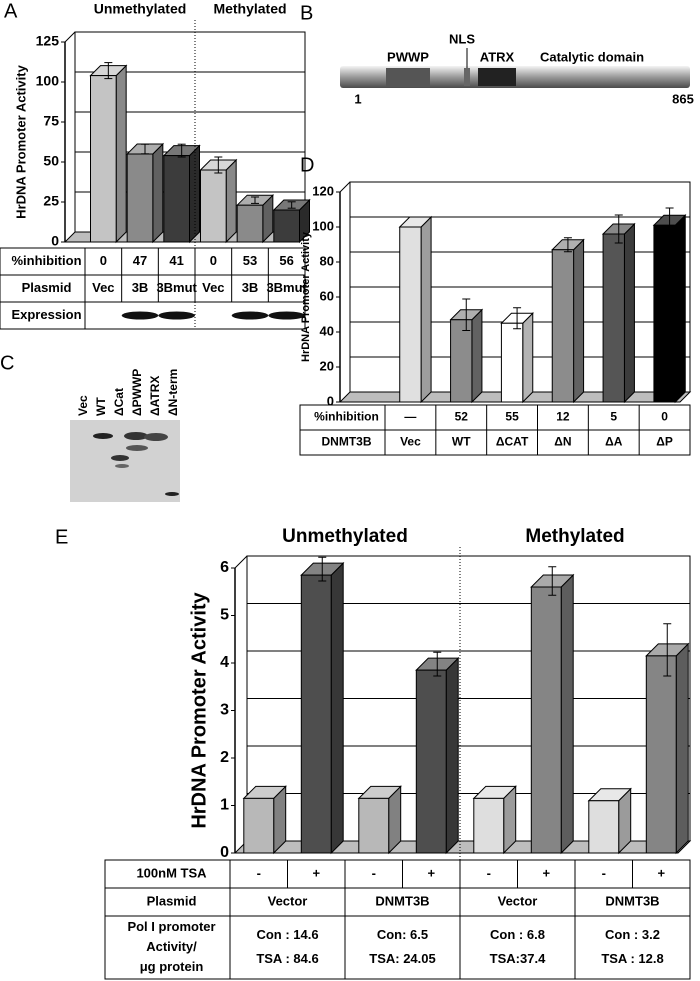 The height and width of the screenshot is (981, 700). What do you see at coordinates (614, 442) in the screenshot?
I see `table-cell: ΔA` at bounding box center [614, 442].